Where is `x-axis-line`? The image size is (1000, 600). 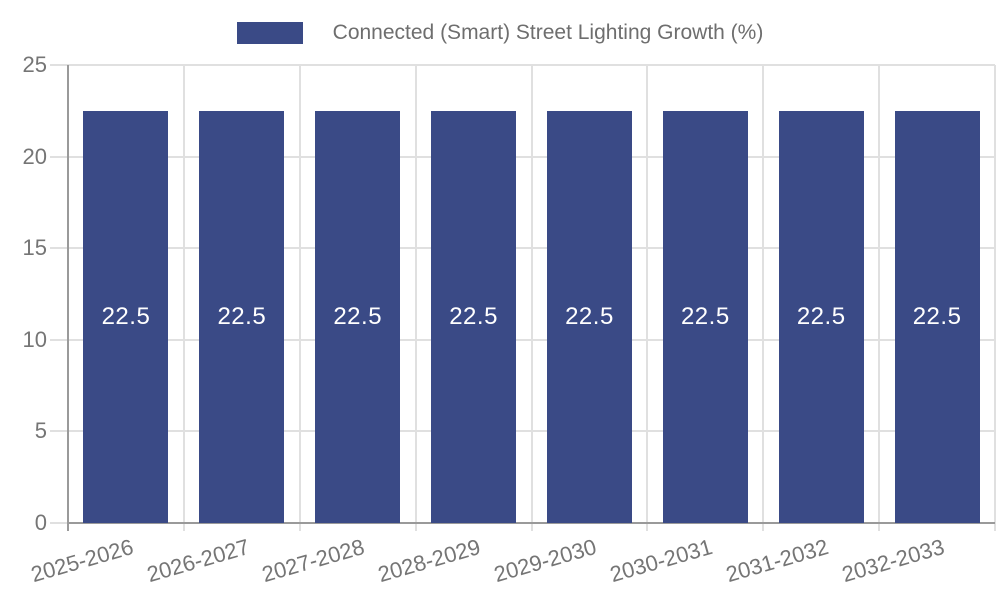
x-axis-line is located at coordinates (531, 523).